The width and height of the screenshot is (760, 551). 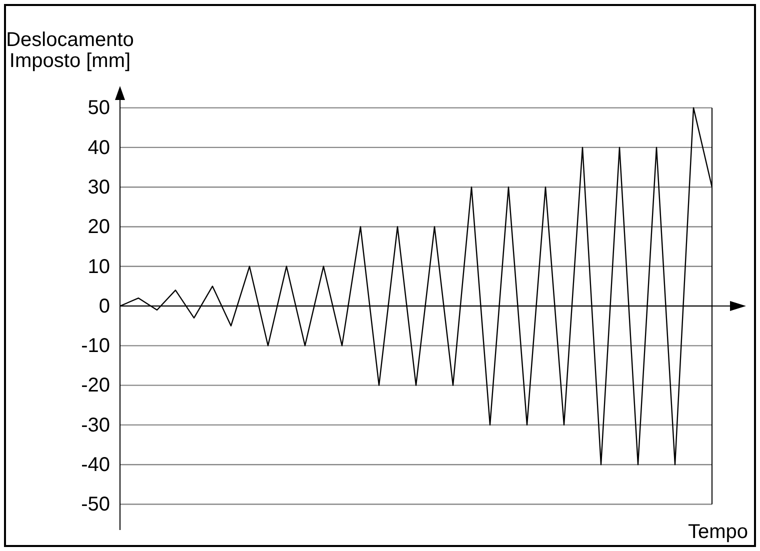 I want to click on y-tick-label: 50, so click(x=99, y=108).